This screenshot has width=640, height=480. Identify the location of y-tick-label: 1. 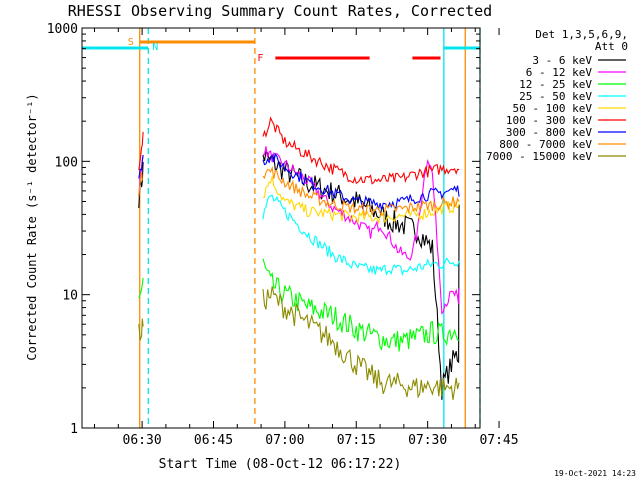
(74, 429).